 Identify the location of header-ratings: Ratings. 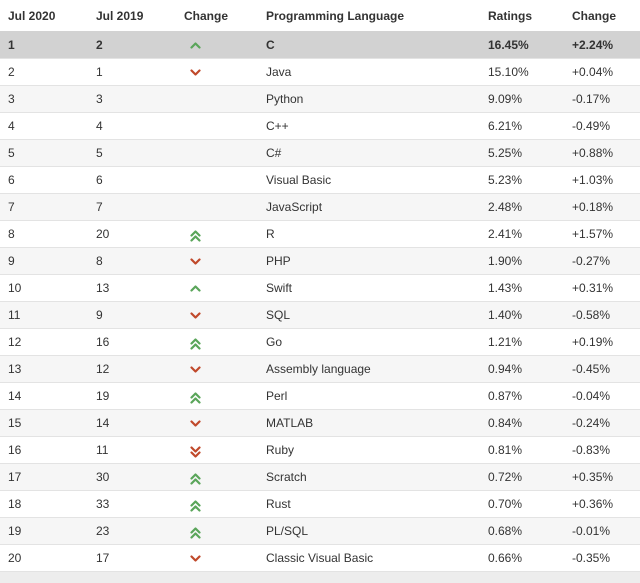
(522, 16).